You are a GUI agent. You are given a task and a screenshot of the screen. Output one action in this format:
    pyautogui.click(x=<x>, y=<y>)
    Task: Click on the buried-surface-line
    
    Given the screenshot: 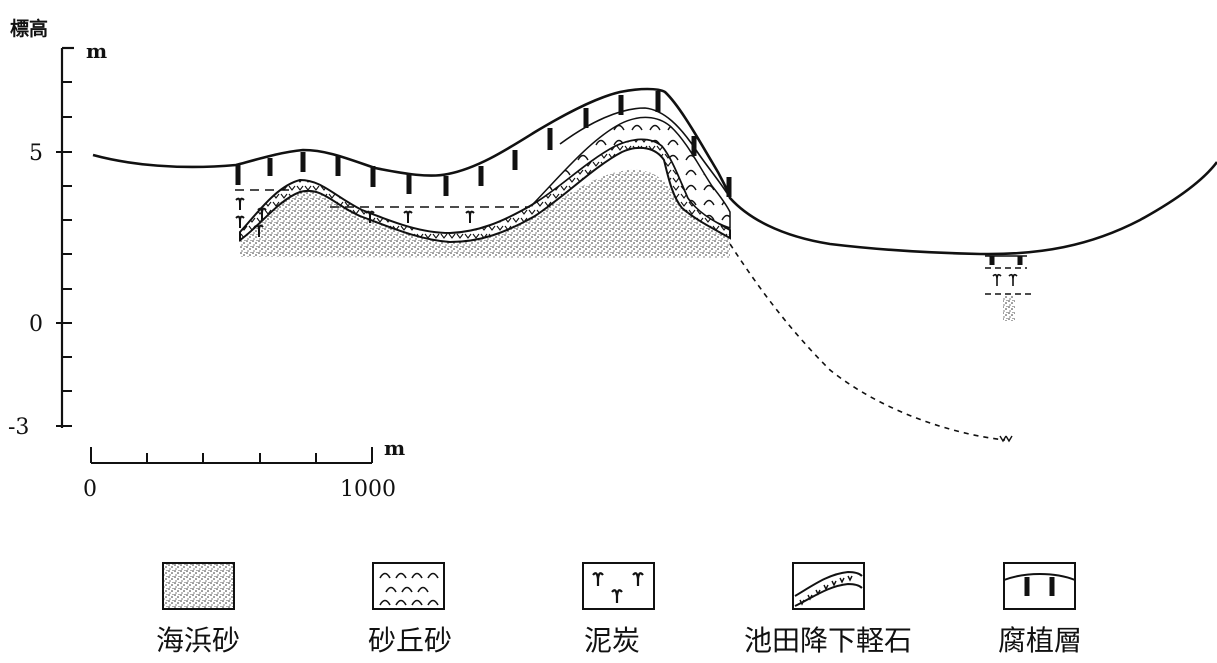 What is the action you would take?
    pyautogui.click(x=867, y=342)
    